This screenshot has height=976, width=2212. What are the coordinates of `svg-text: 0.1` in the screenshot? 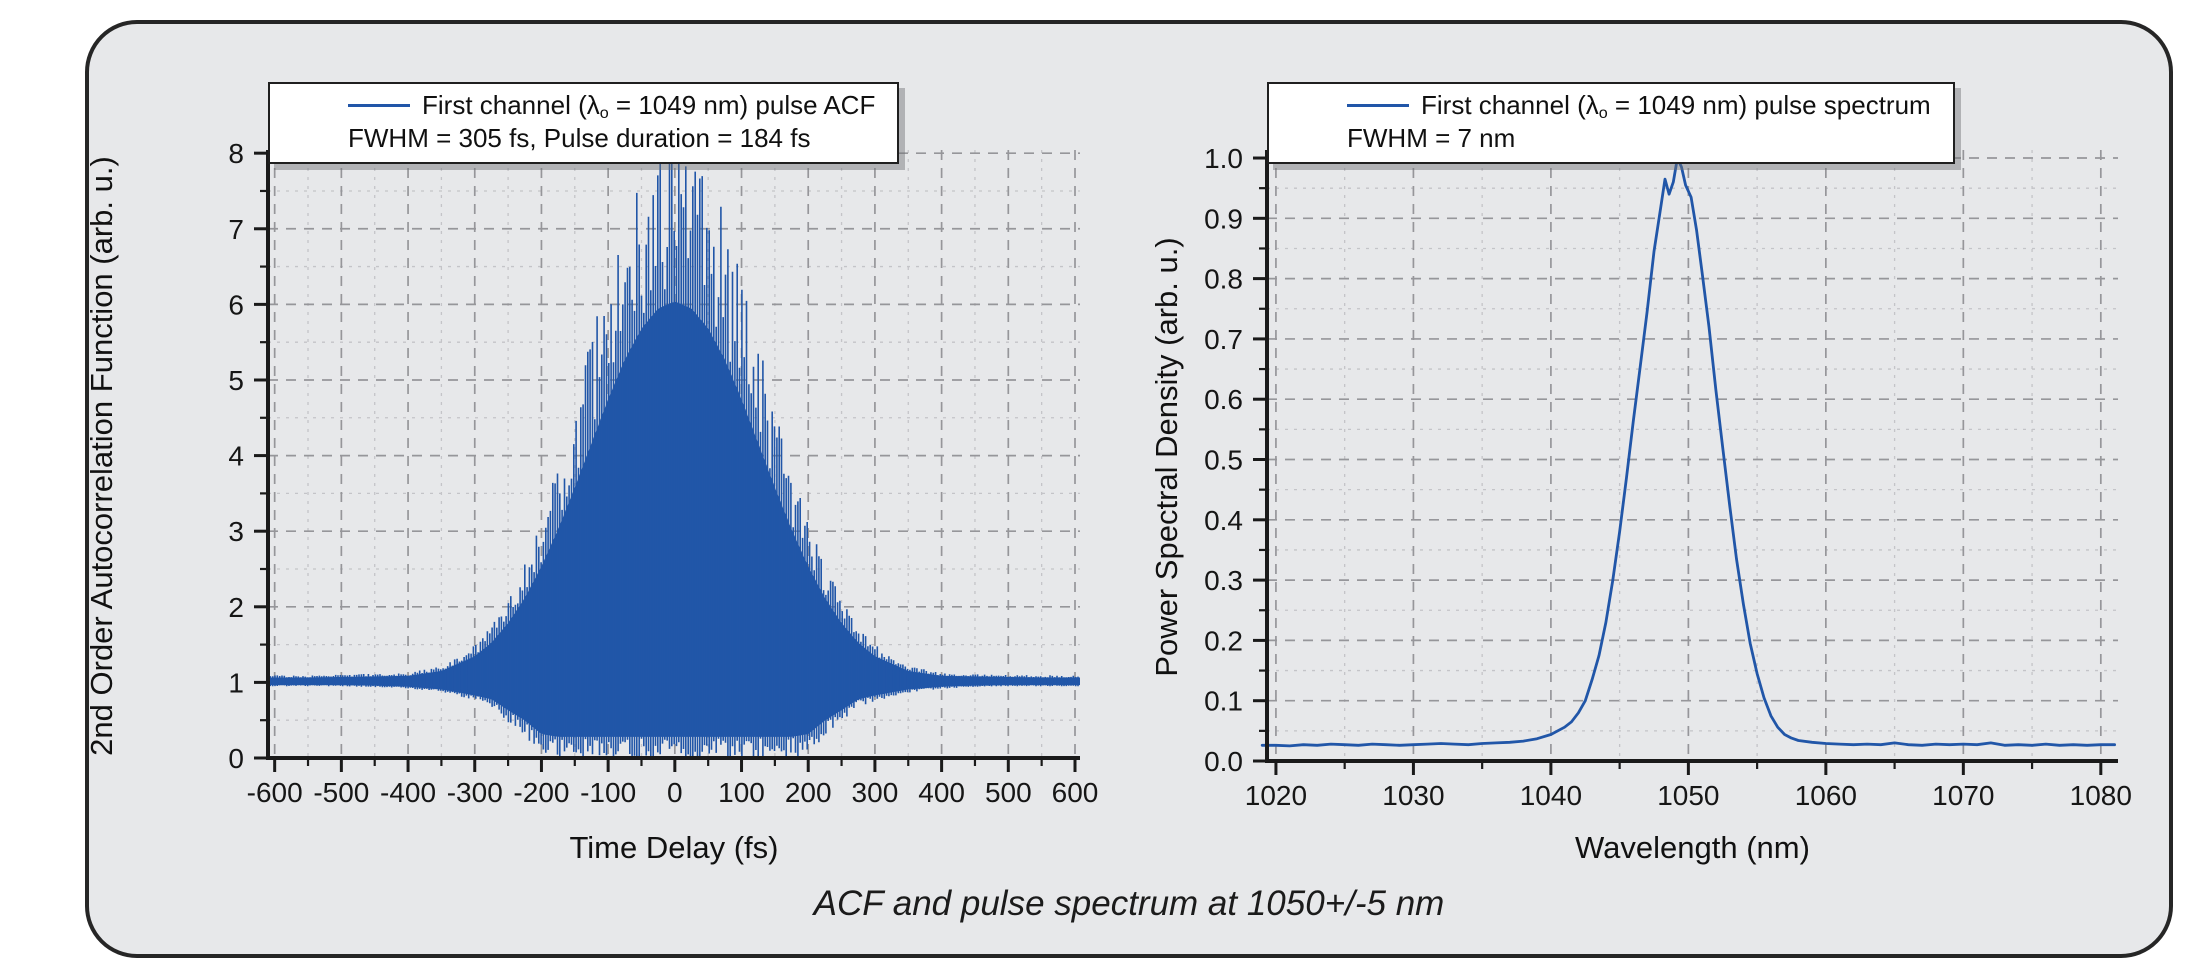 It's located at (1223, 701).